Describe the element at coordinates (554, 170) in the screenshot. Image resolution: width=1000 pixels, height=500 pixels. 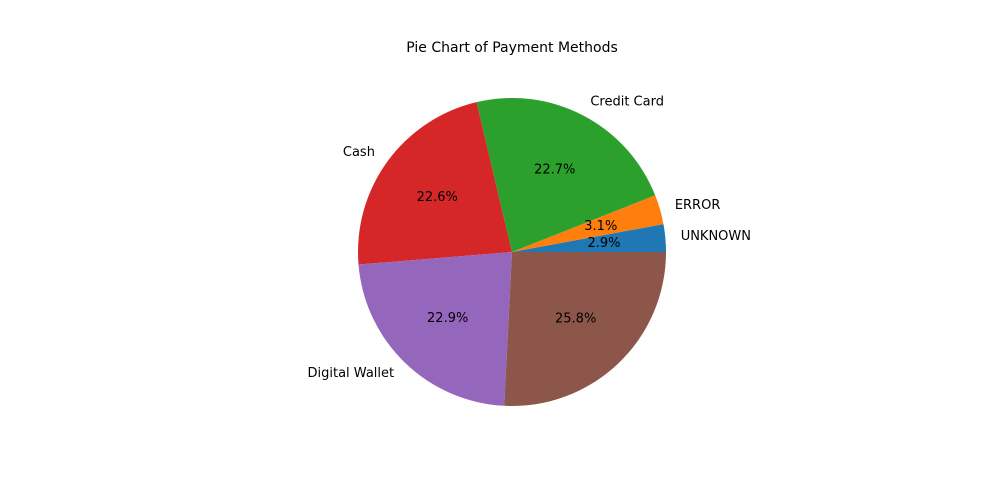
I see `percent-label-credit-card: 22.7%` at that location.